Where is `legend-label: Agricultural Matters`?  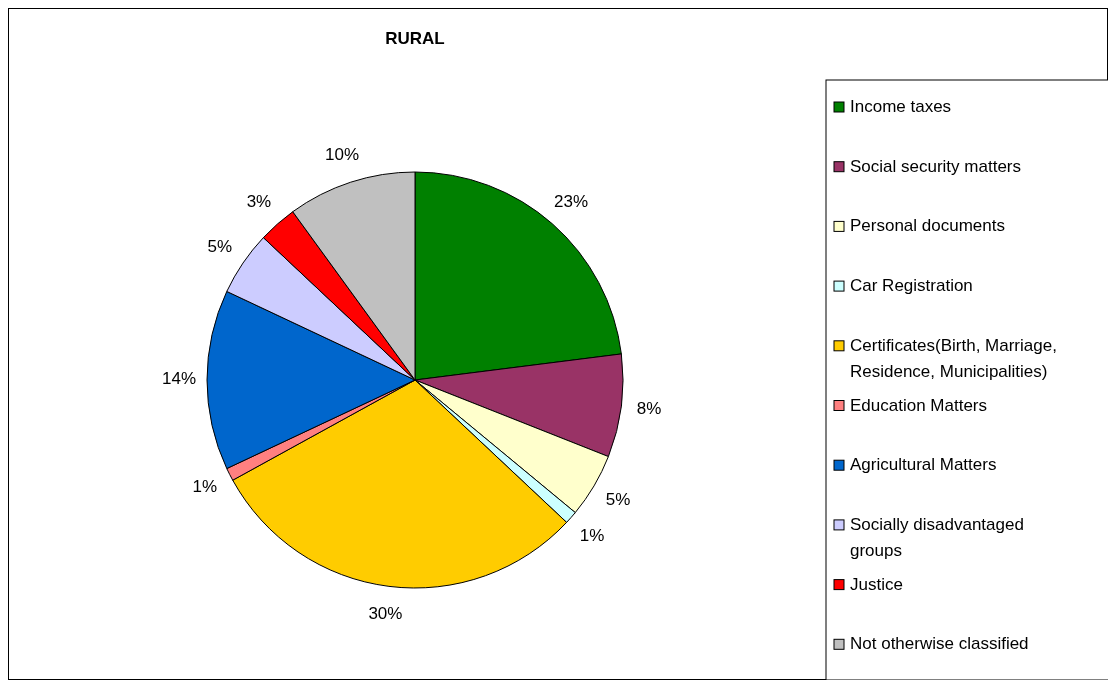
legend-label: Agricultural Matters is located at coordinates (923, 465).